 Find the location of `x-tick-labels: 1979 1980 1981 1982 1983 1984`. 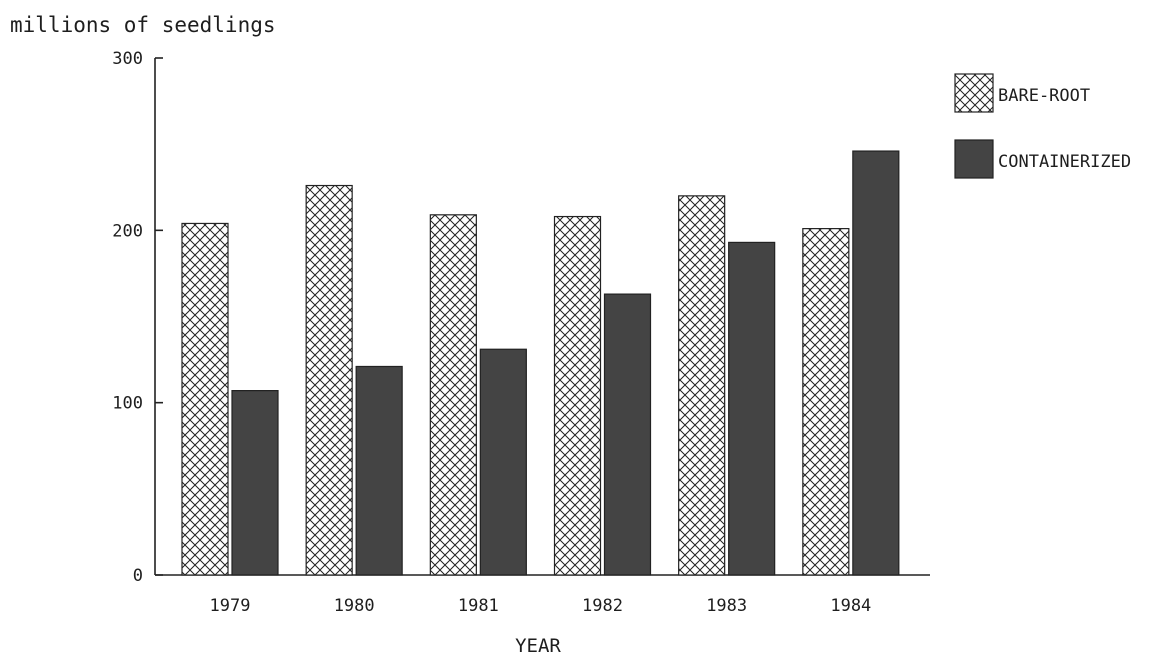

x-tick-labels: 1979 1980 1981 1982 1983 1984 is located at coordinates (541, 606).